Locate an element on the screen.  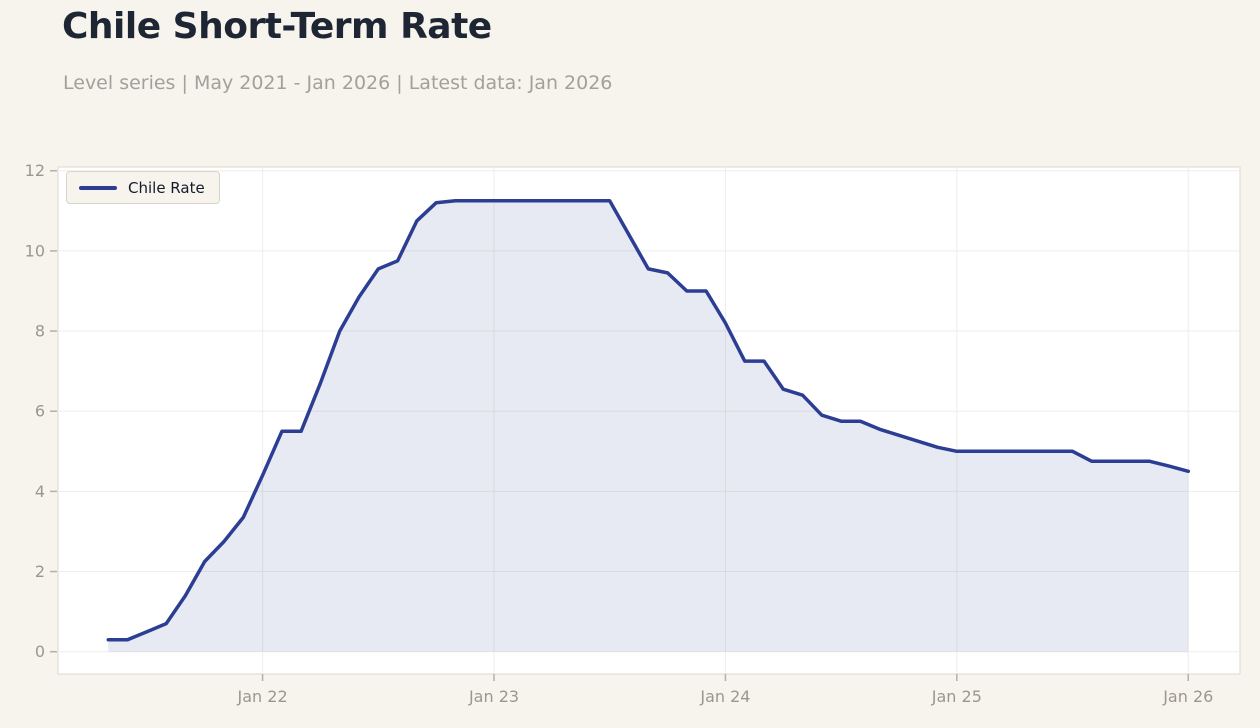
x-tick-label: Jan 25 is located at coordinates (956, 696).